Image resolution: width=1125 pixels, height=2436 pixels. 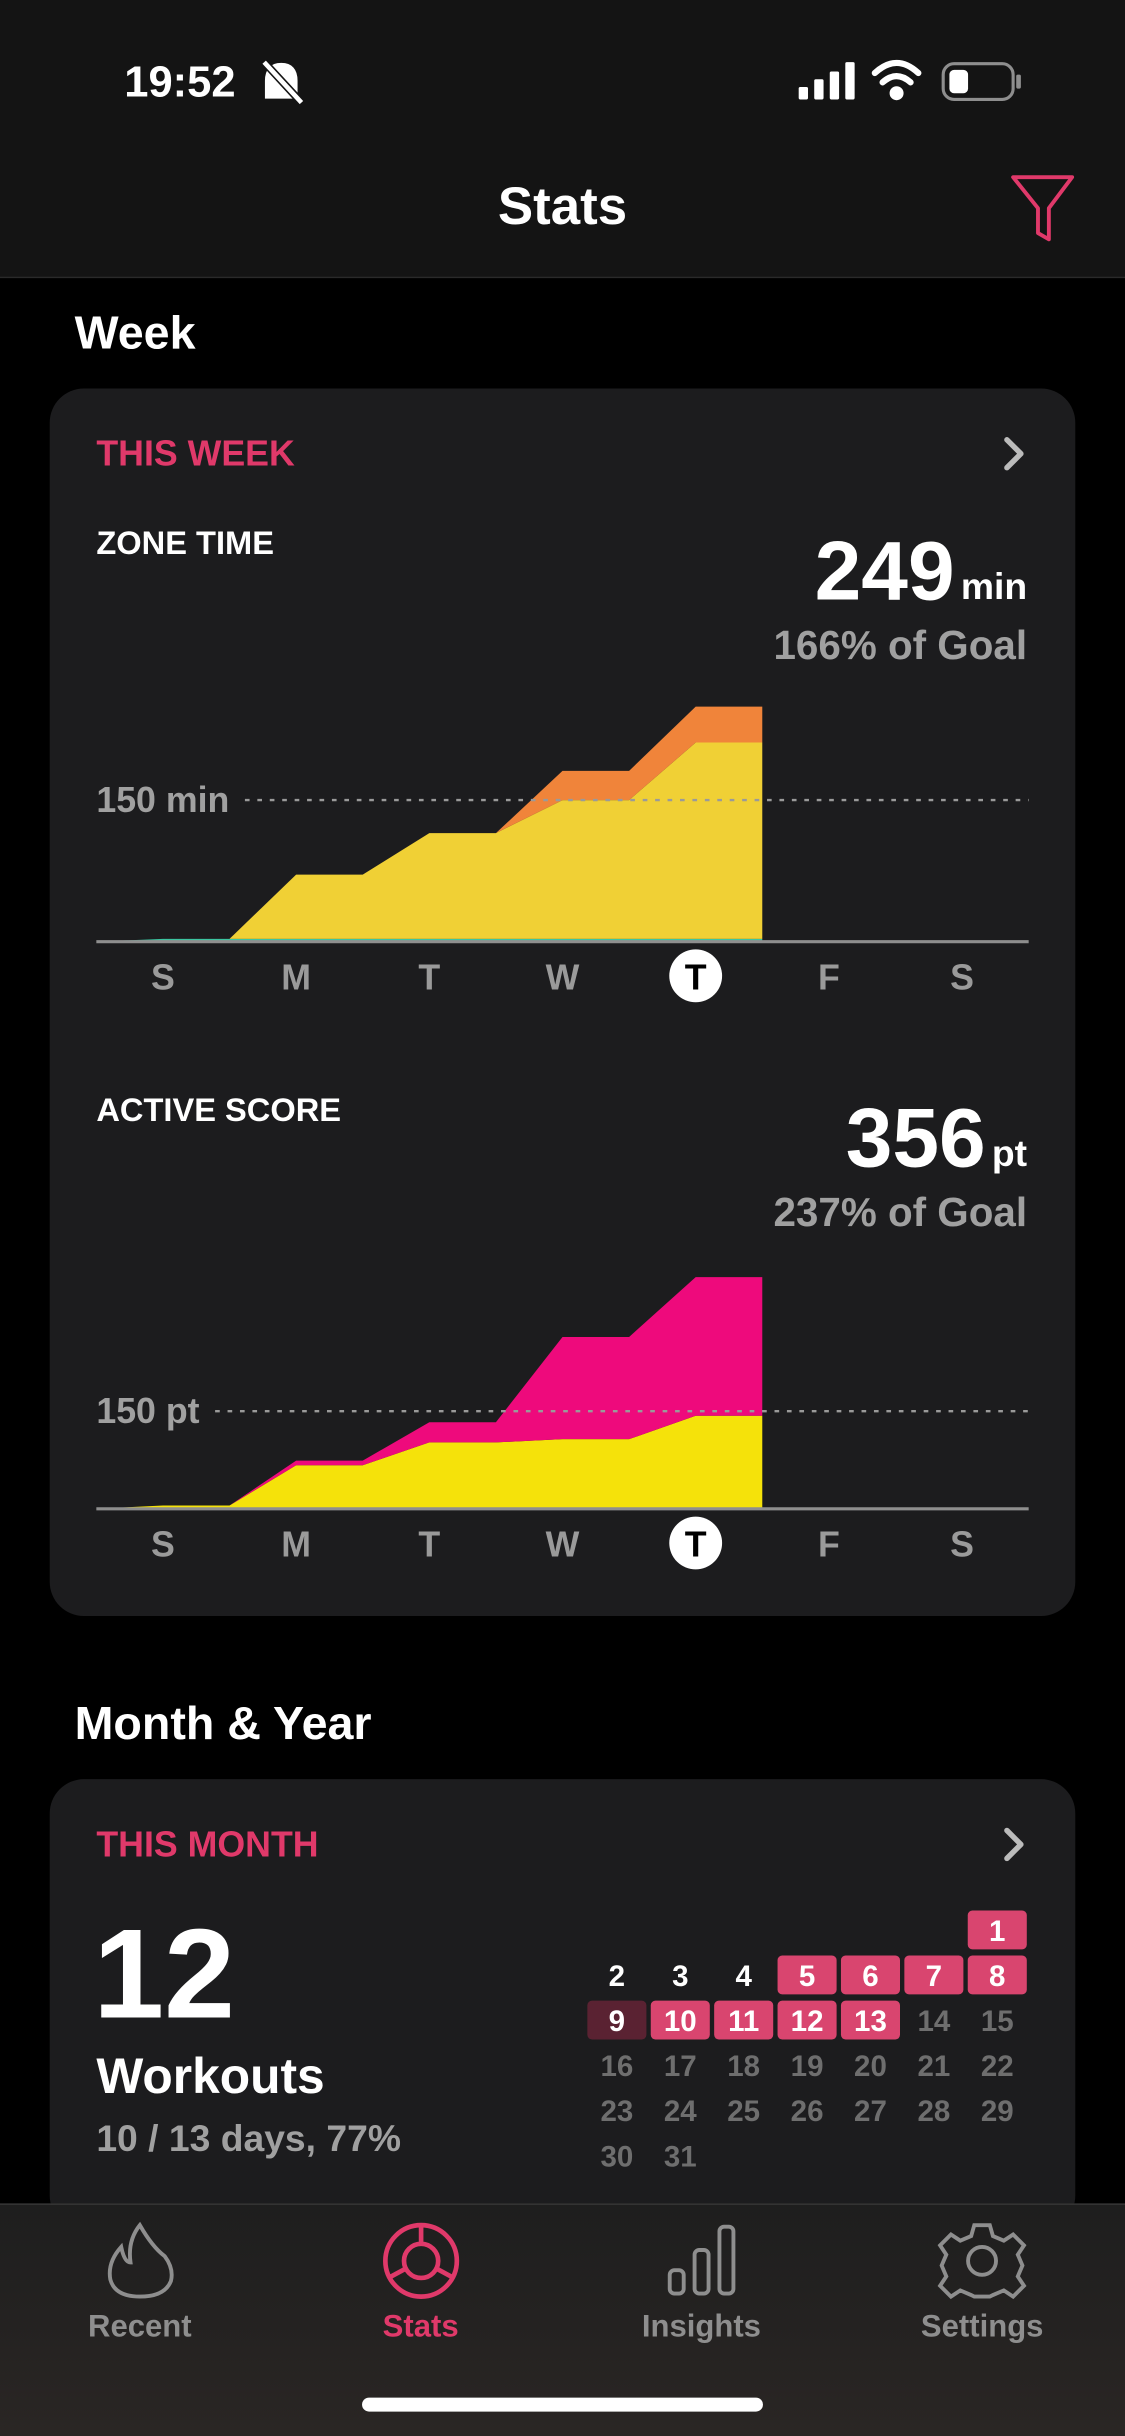 What do you see at coordinates (916, 1137) in the screenshot?
I see `metric-total: 356` at bounding box center [916, 1137].